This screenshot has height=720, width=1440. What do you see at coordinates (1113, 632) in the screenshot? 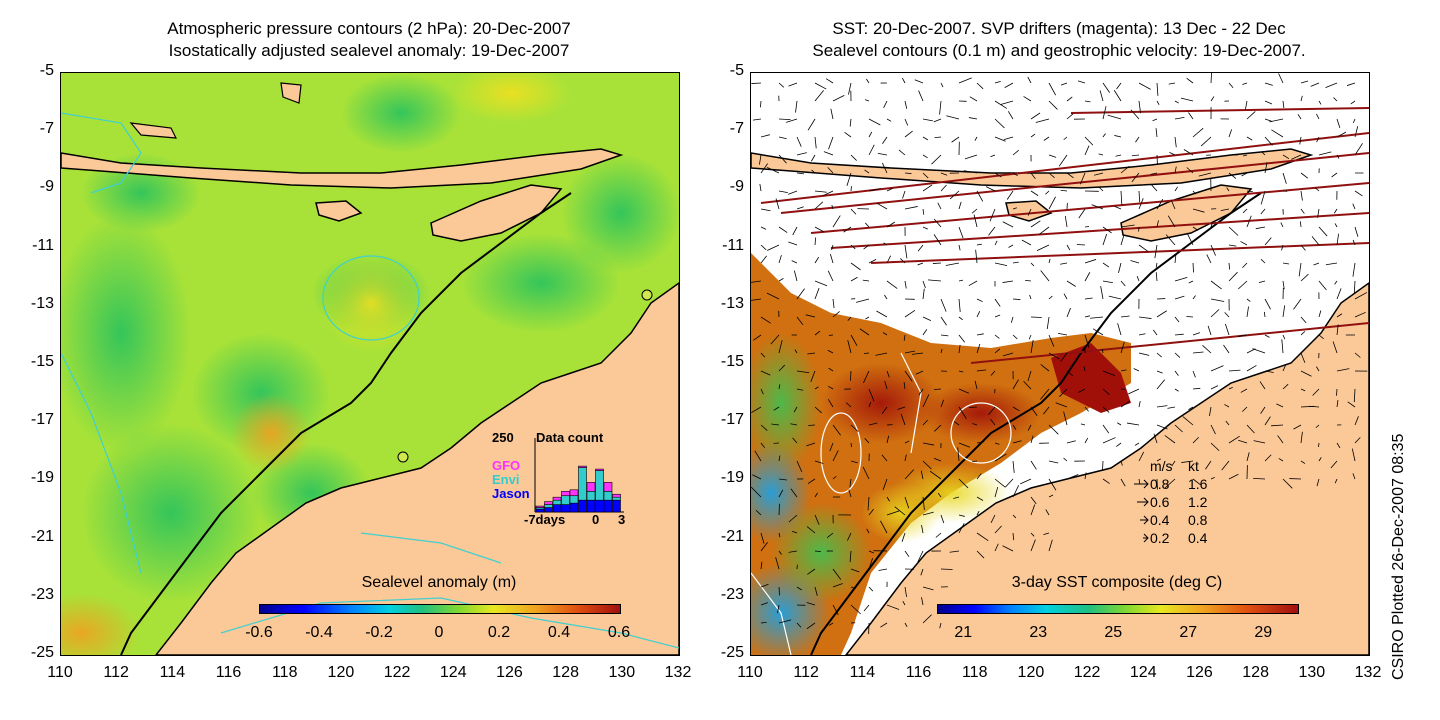
I see `right-colorbar-tick: 25` at bounding box center [1113, 632].